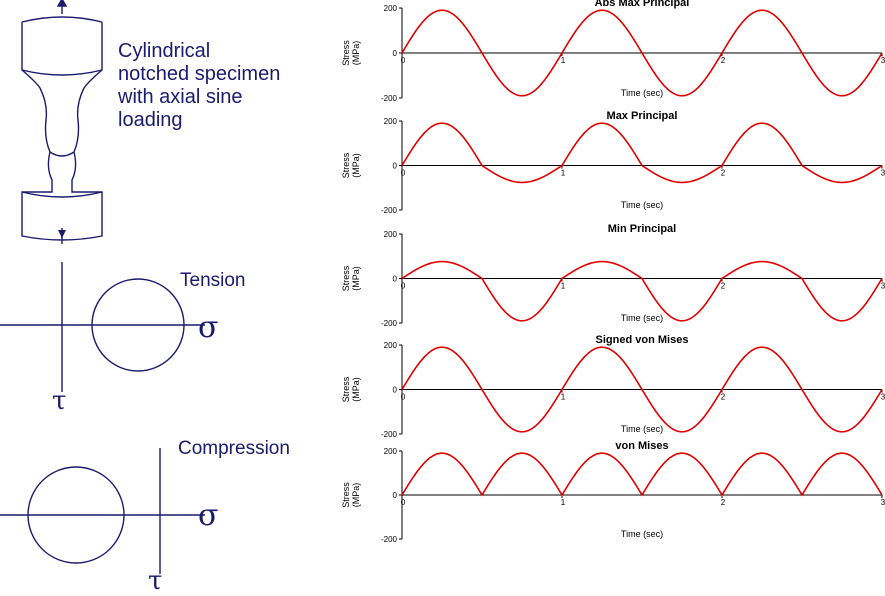 The height and width of the screenshot is (596, 885). What do you see at coordinates (138, 325) in the screenshot?
I see `tension-mohr-circle` at bounding box center [138, 325].